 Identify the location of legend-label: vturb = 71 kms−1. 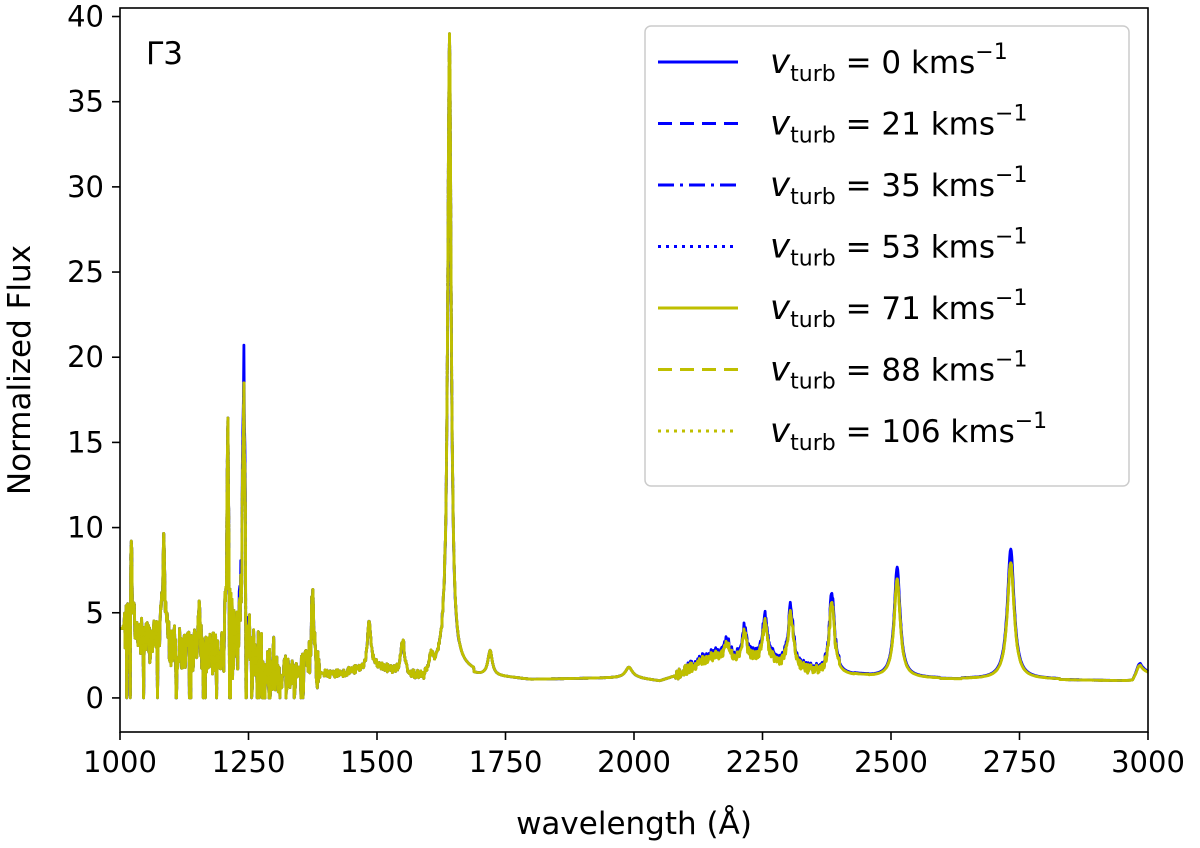
(898, 309).